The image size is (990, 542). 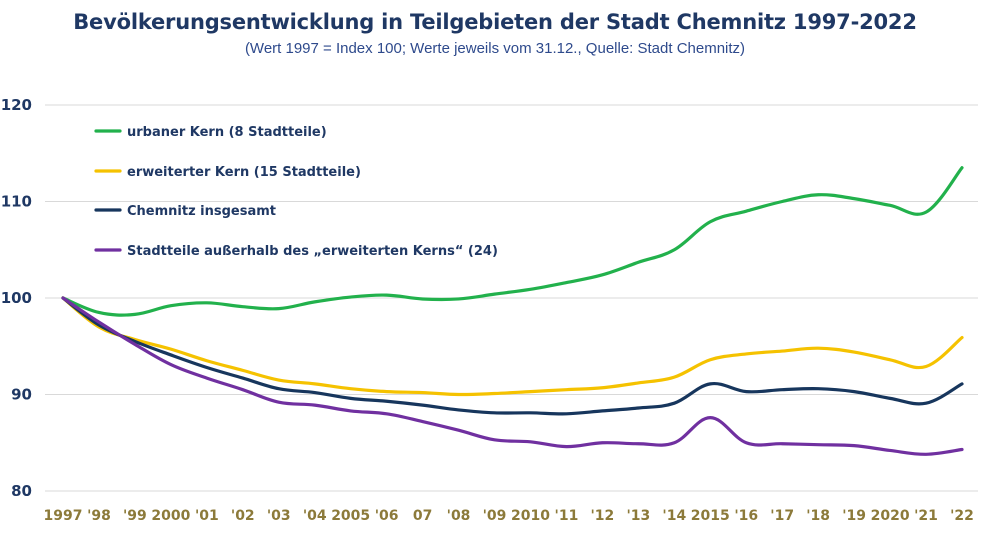 What do you see at coordinates (567, 516) in the screenshot?
I see `x-tick-label: '11` at bounding box center [567, 516].